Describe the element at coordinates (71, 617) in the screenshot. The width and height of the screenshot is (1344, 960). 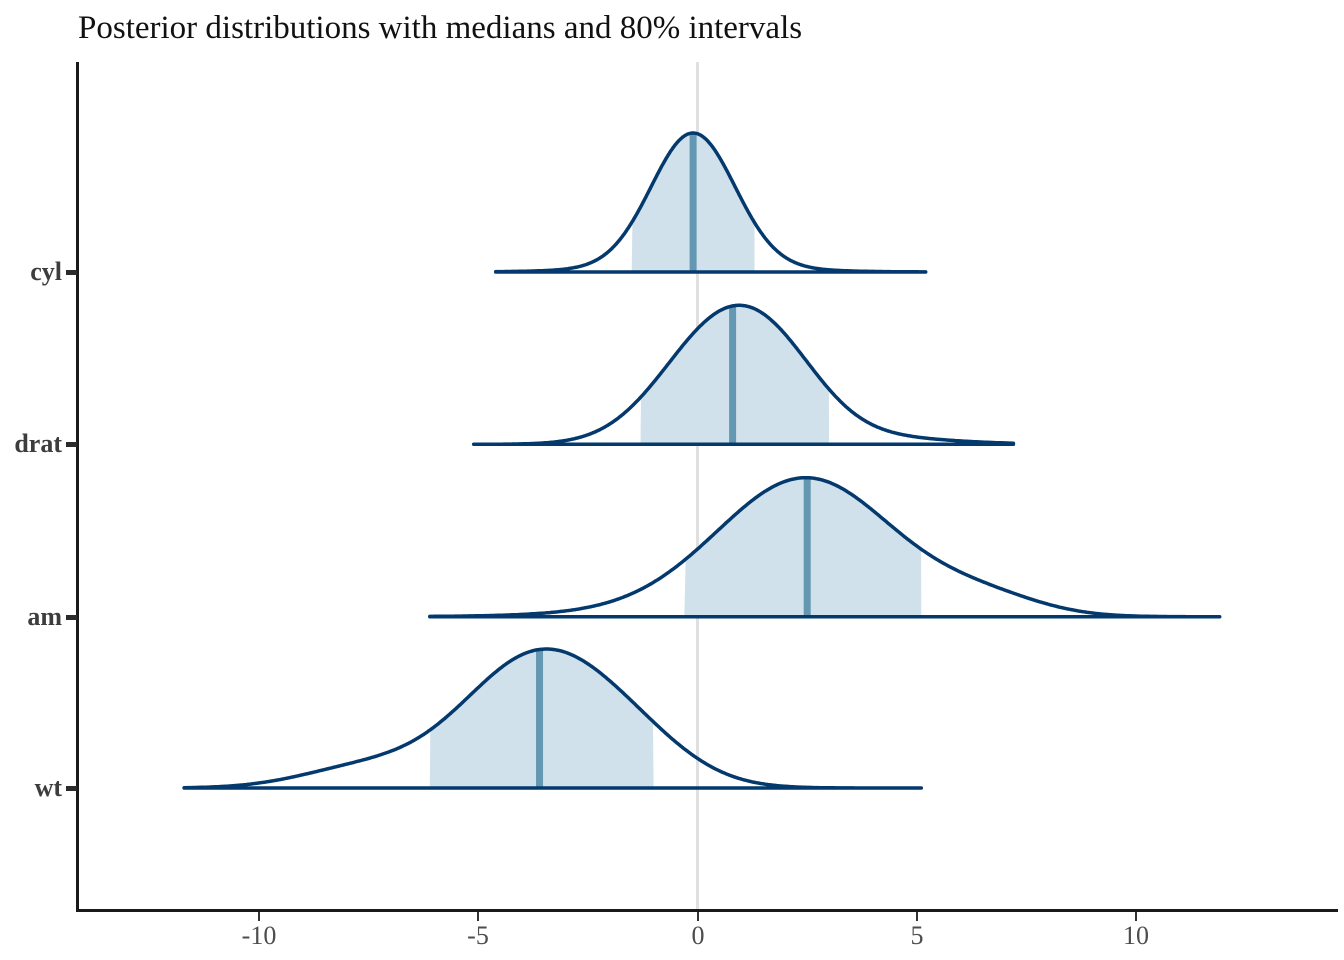
I see `y-tick-mark-am` at that location.